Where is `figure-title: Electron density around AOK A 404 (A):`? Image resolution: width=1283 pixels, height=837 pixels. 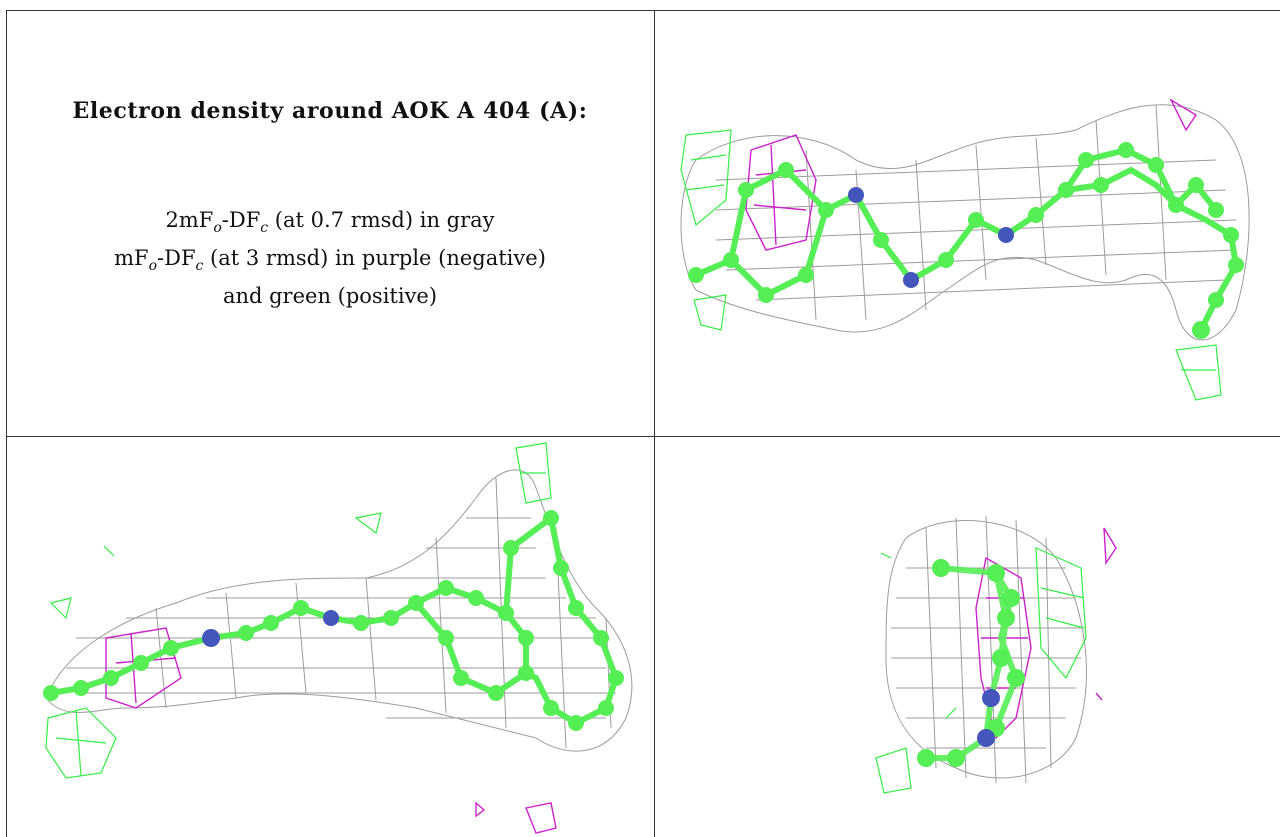
figure-title: Electron density around AOK A 404 (A): is located at coordinates (330, 111).